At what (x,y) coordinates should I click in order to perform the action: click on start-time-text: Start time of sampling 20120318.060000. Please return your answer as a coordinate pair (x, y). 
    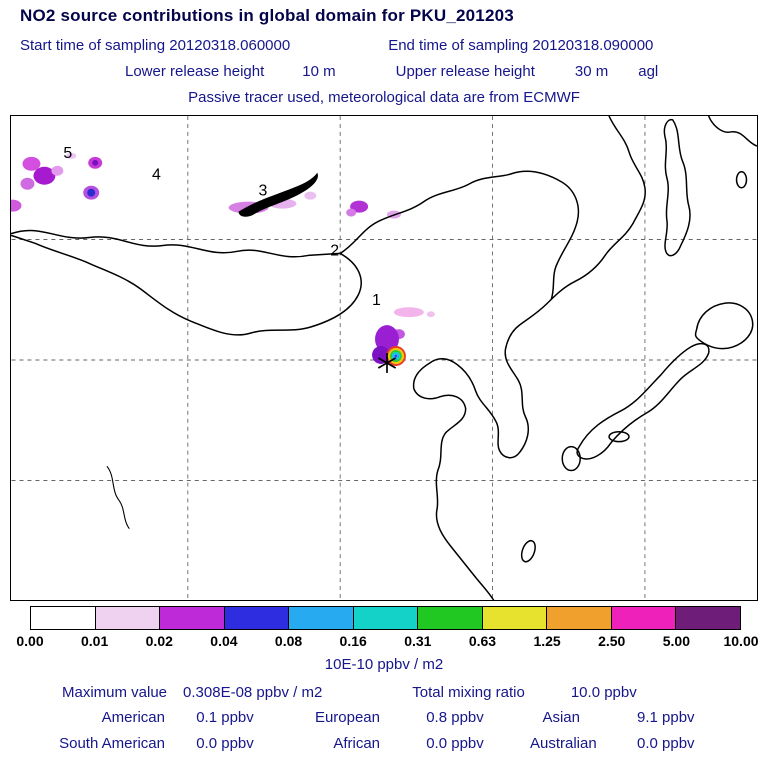
    Looking at the image, I should click on (155, 45).